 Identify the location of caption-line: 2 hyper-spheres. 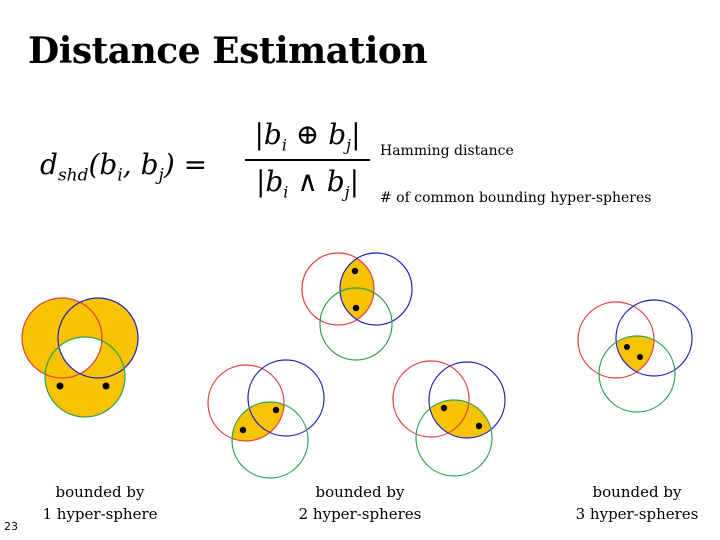
(360, 514).